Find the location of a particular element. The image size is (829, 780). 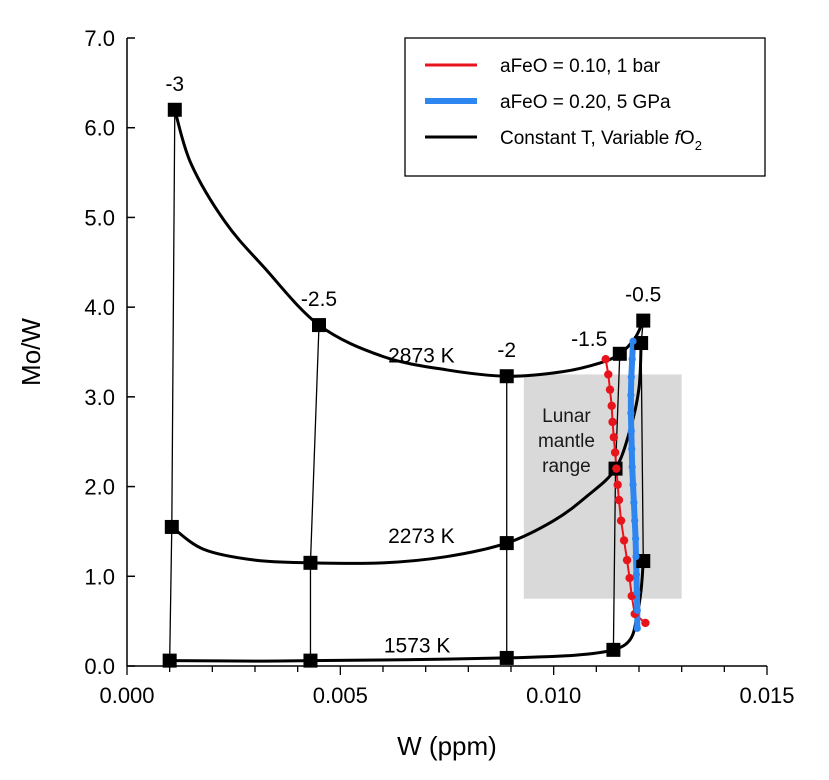

y-tick-label: 5.0 is located at coordinates (99, 217).